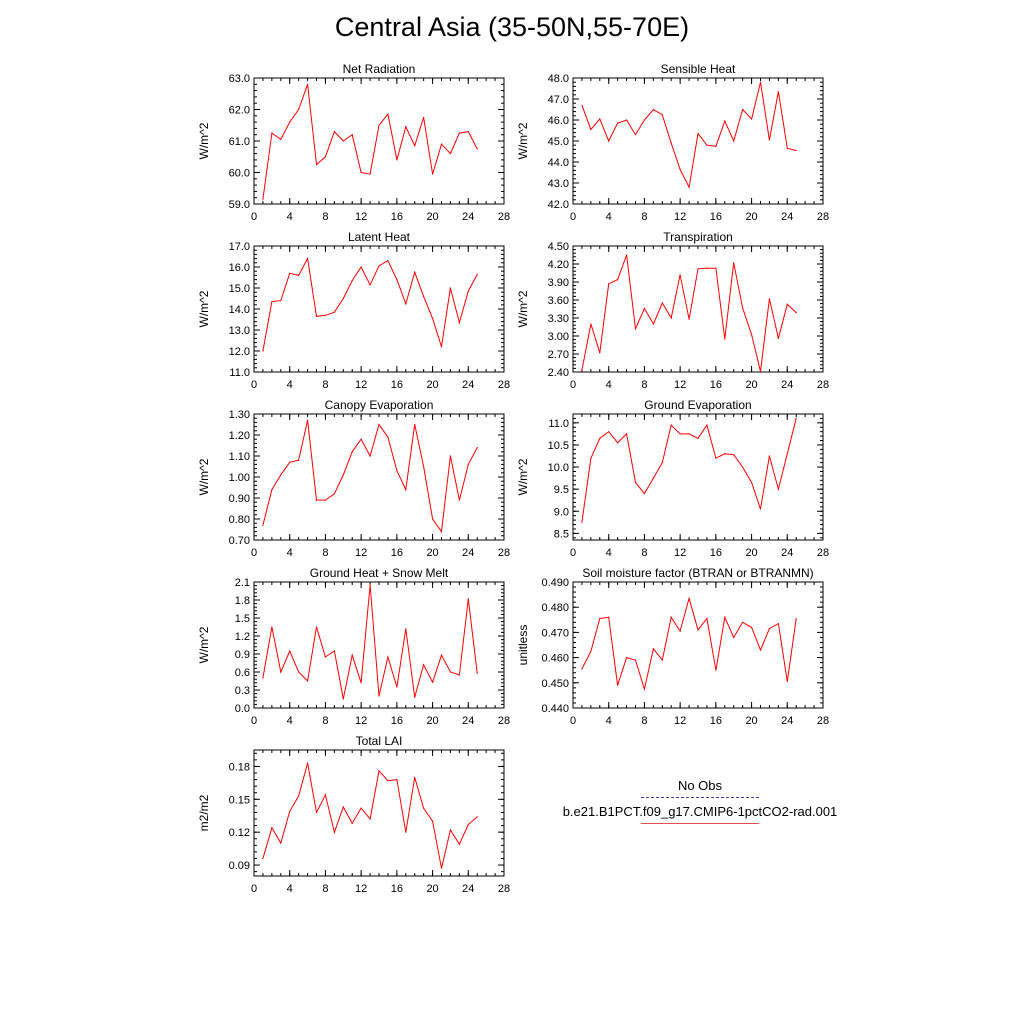  What do you see at coordinates (239, 866) in the screenshot?
I see `y-tick-label: 0.09` at bounding box center [239, 866].